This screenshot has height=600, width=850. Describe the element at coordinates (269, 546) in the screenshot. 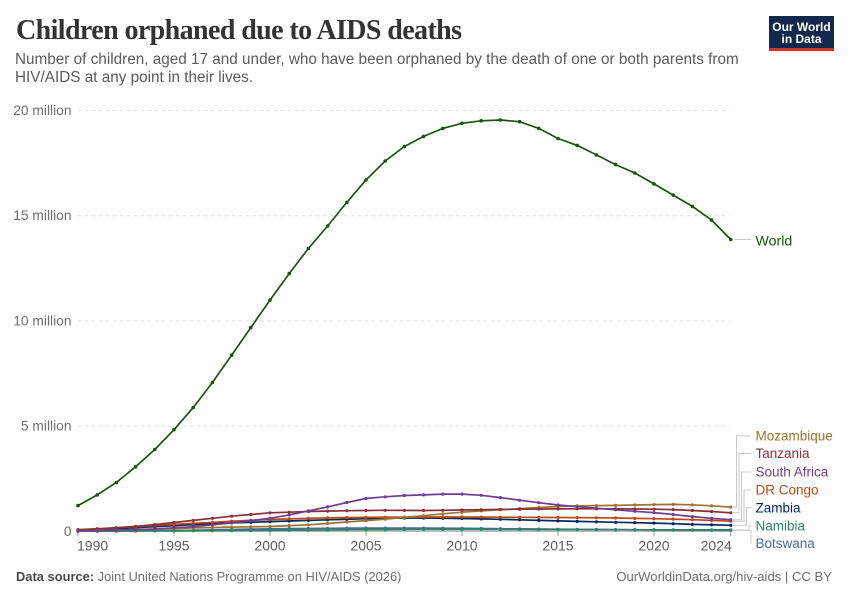

I see `svg-text: 2000` at that location.